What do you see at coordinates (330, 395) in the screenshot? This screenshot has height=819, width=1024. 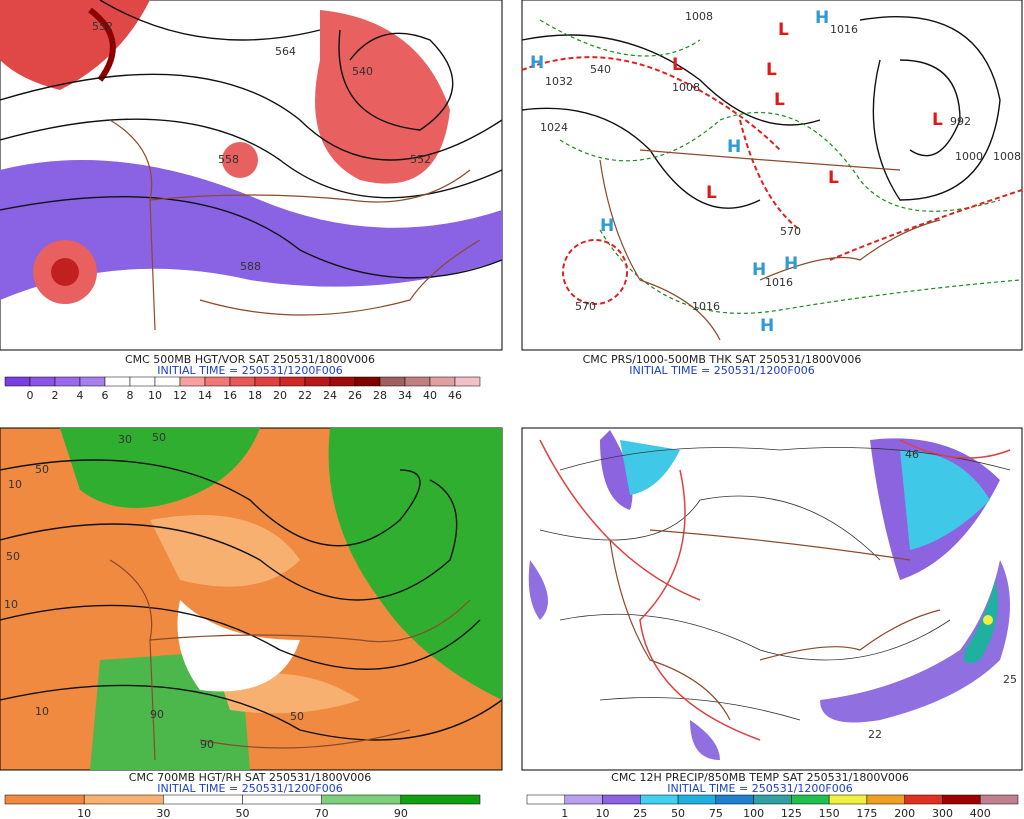 I see `colorbar-label: 24` at bounding box center [330, 395].